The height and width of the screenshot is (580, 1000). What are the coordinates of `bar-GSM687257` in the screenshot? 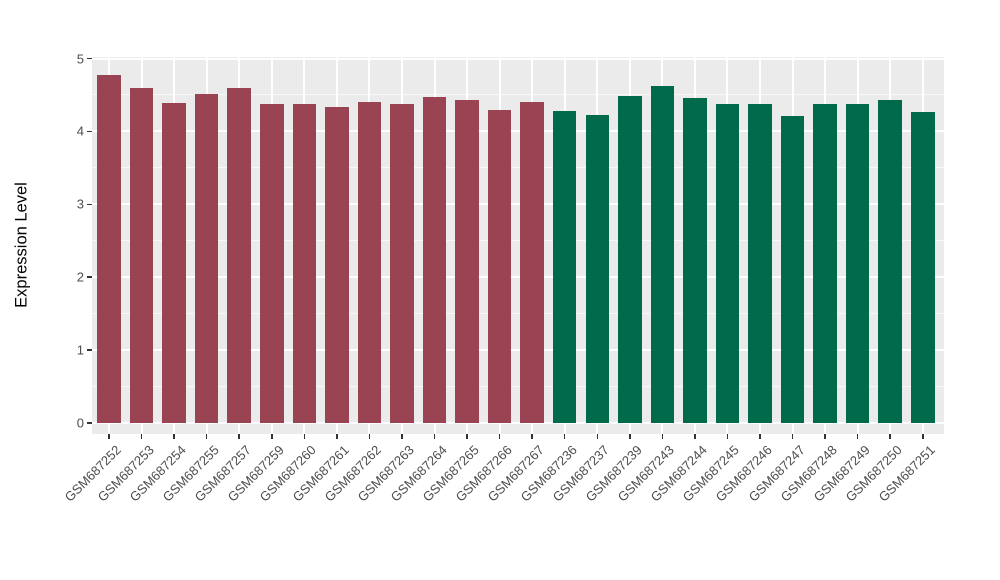 It's located at (239, 255).